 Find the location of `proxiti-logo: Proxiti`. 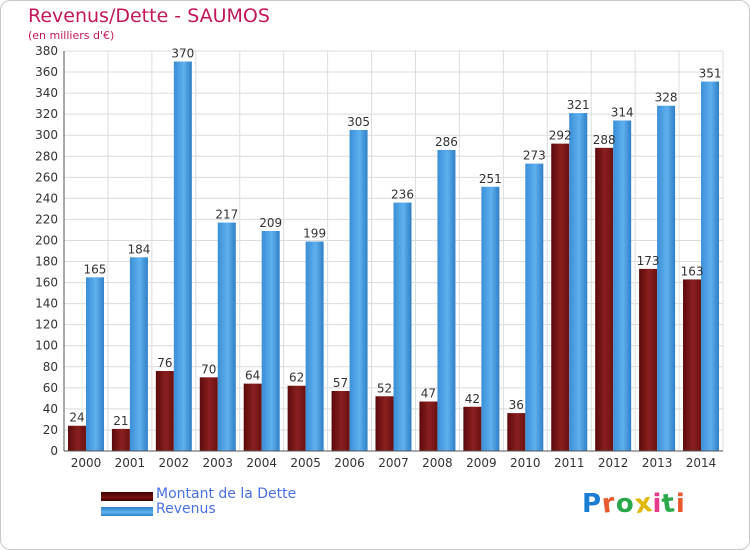

proxiti-logo: Proxiti is located at coordinates (634, 504).